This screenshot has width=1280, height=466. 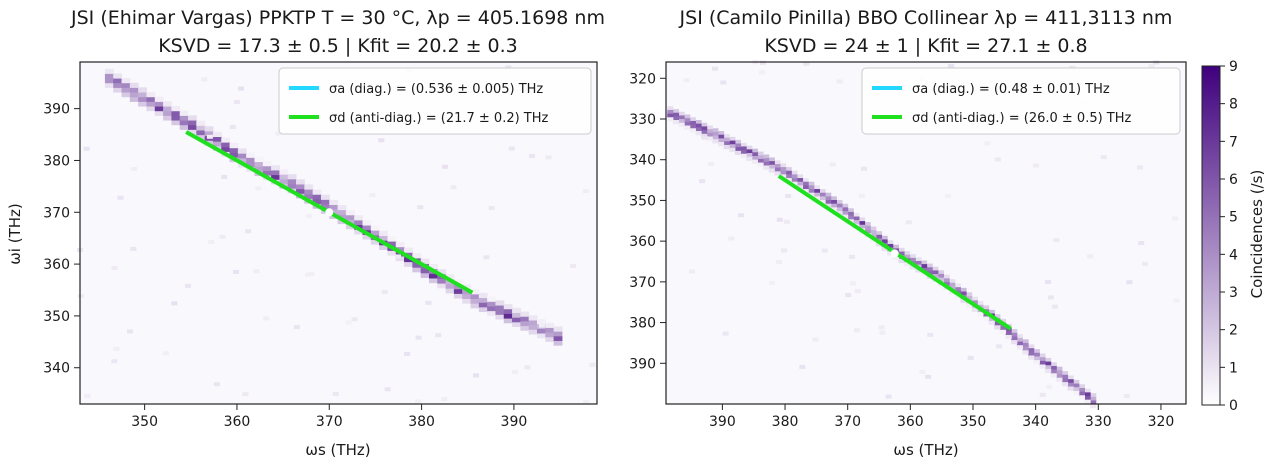 What do you see at coordinates (1233, 293) in the screenshot?
I see `colorbar-tick-label: 3` at bounding box center [1233, 293].